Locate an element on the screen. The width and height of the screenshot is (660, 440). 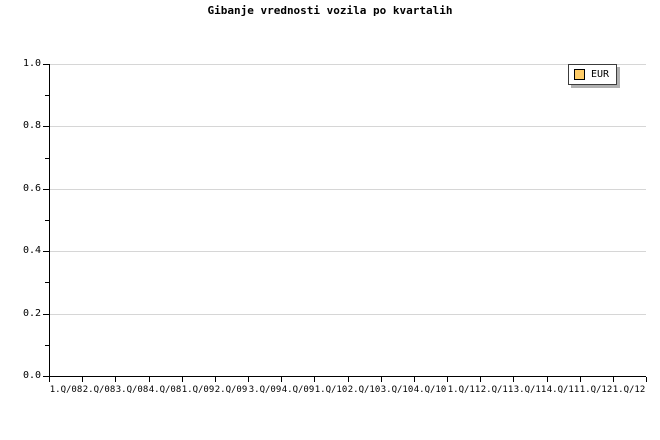
x-axis-tick-label: 2.Q/09 is located at coordinates (231, 390).